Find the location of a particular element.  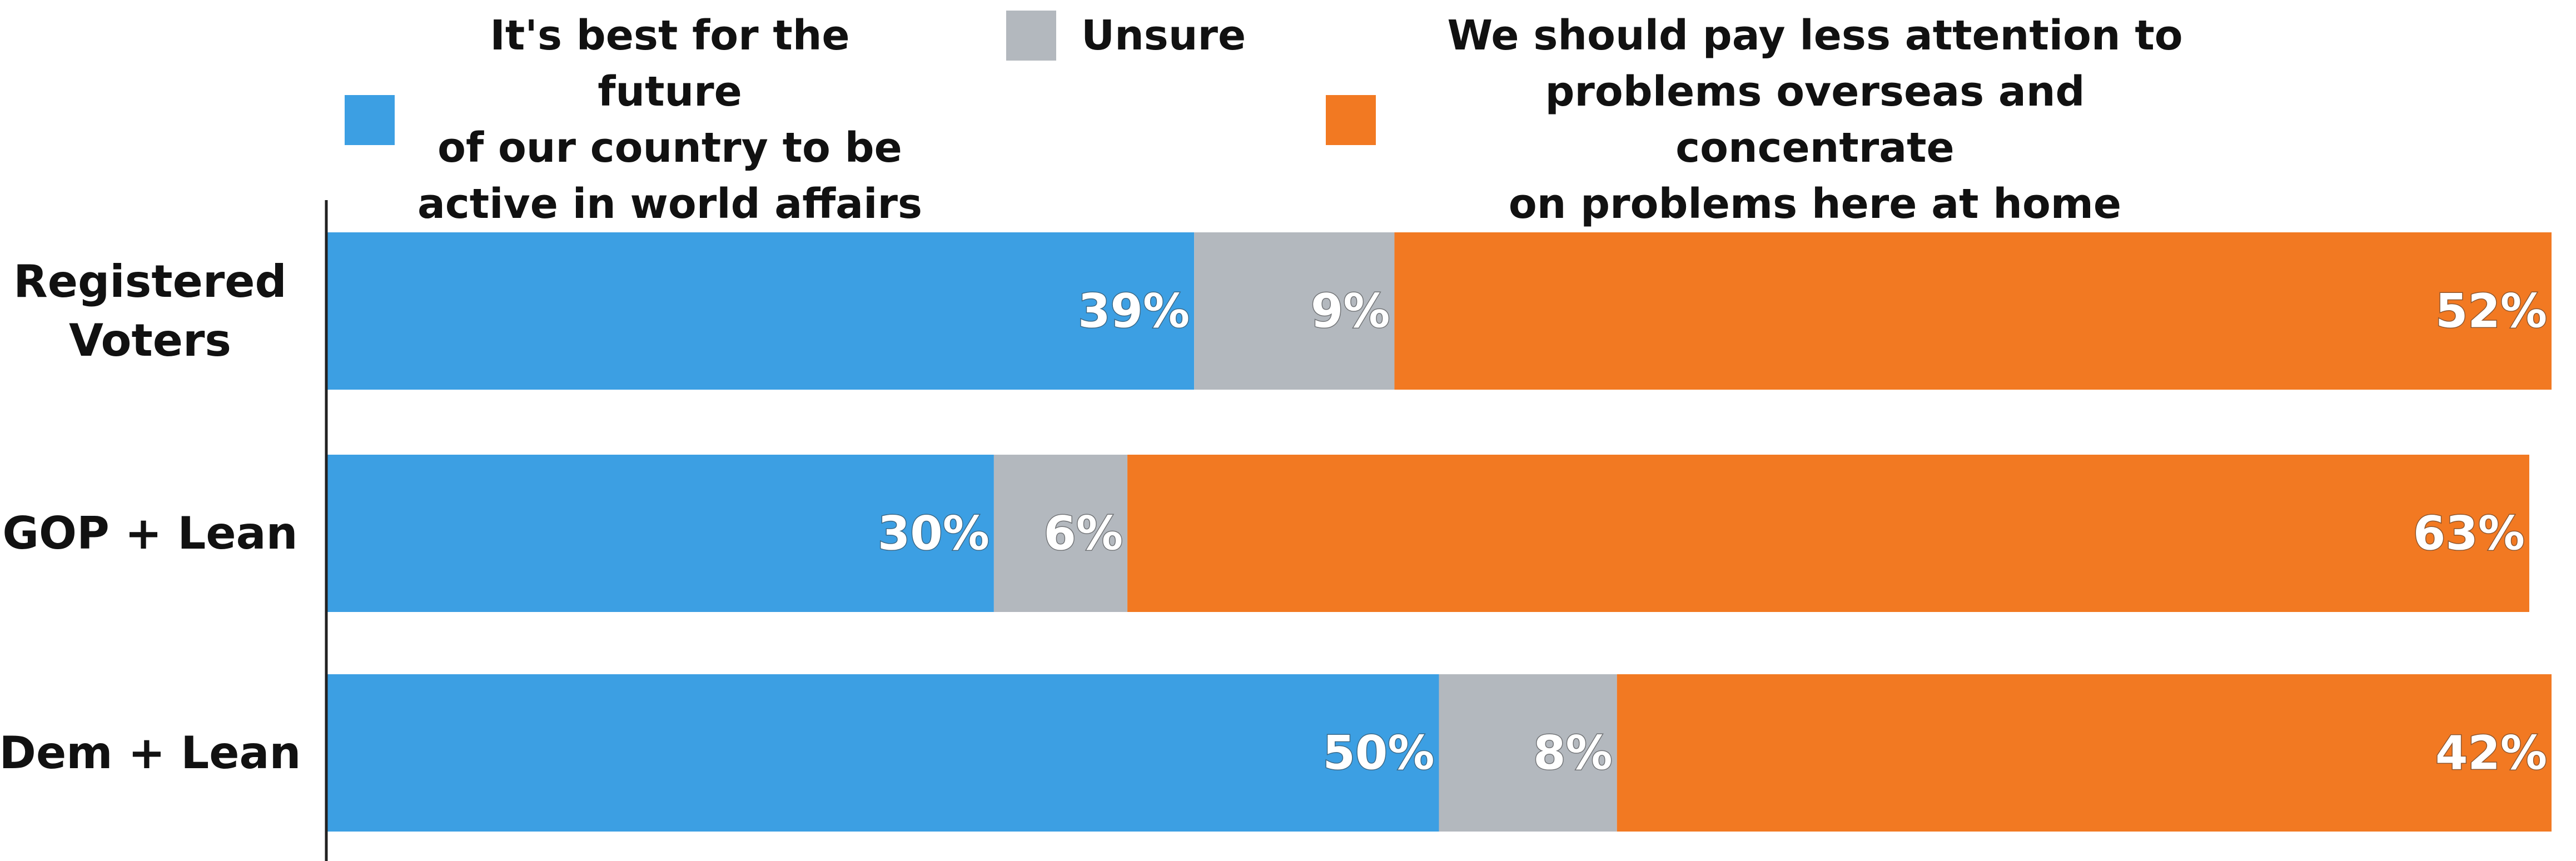

category-label-1: GOP + Lean is located at coordinates (149, 533).